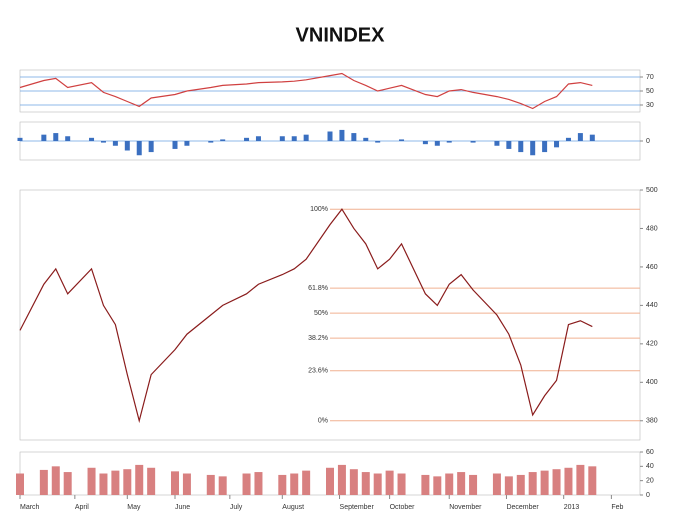  I want to click on fib-label: 38.2%, so click(318, 338).